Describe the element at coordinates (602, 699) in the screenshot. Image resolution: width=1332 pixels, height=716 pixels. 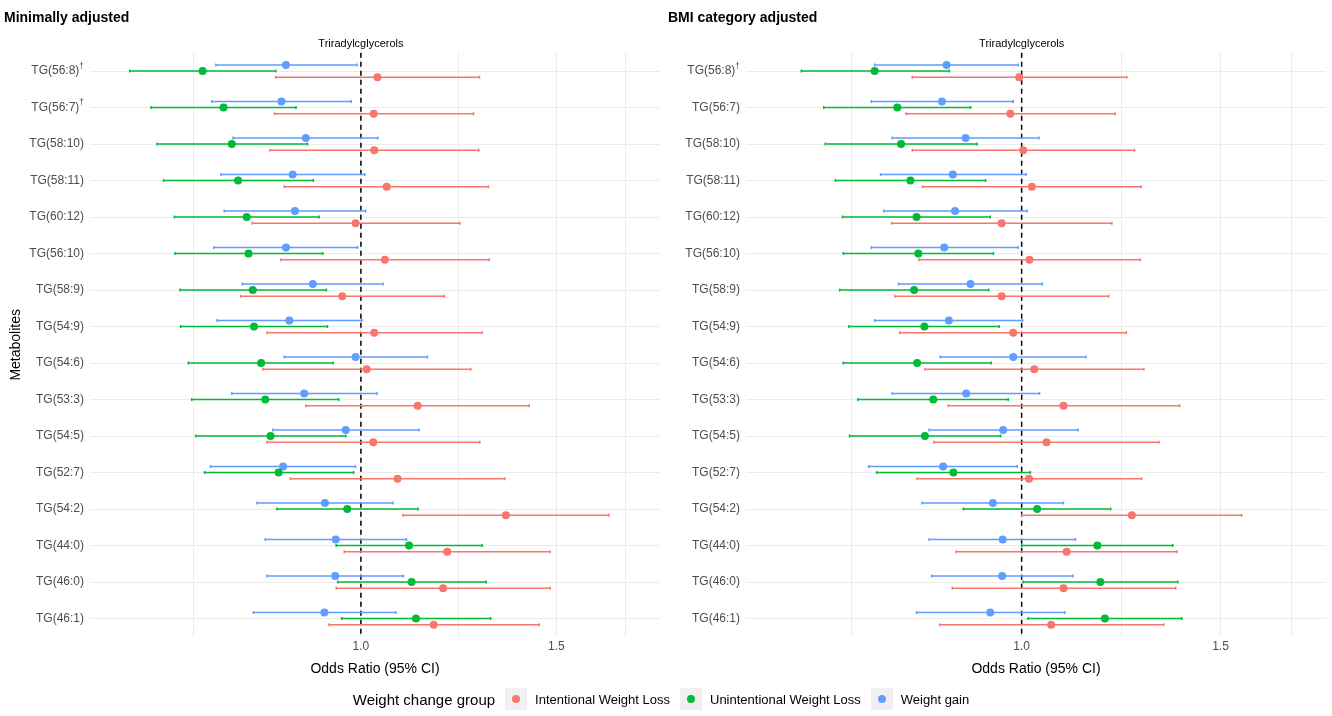
I see `legend-label: Intentional Weight Loss` at that location.